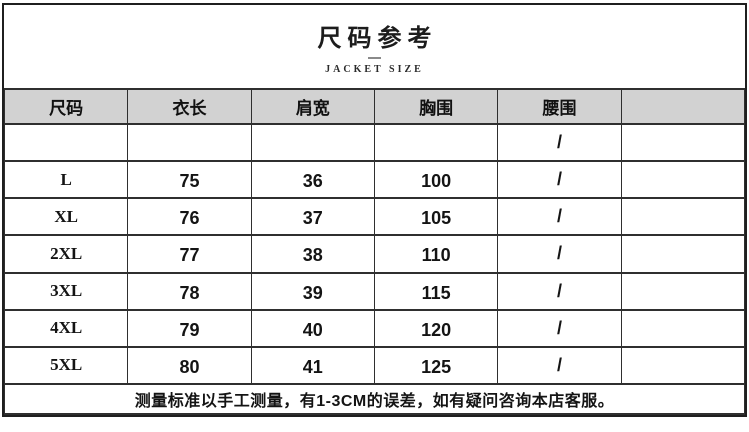 This screenshot has width=749, height=432. What do you see at coordinates (66, 291) in the screenshot?
I see `size-cell: 3XL` at bounding box center [66, 291].